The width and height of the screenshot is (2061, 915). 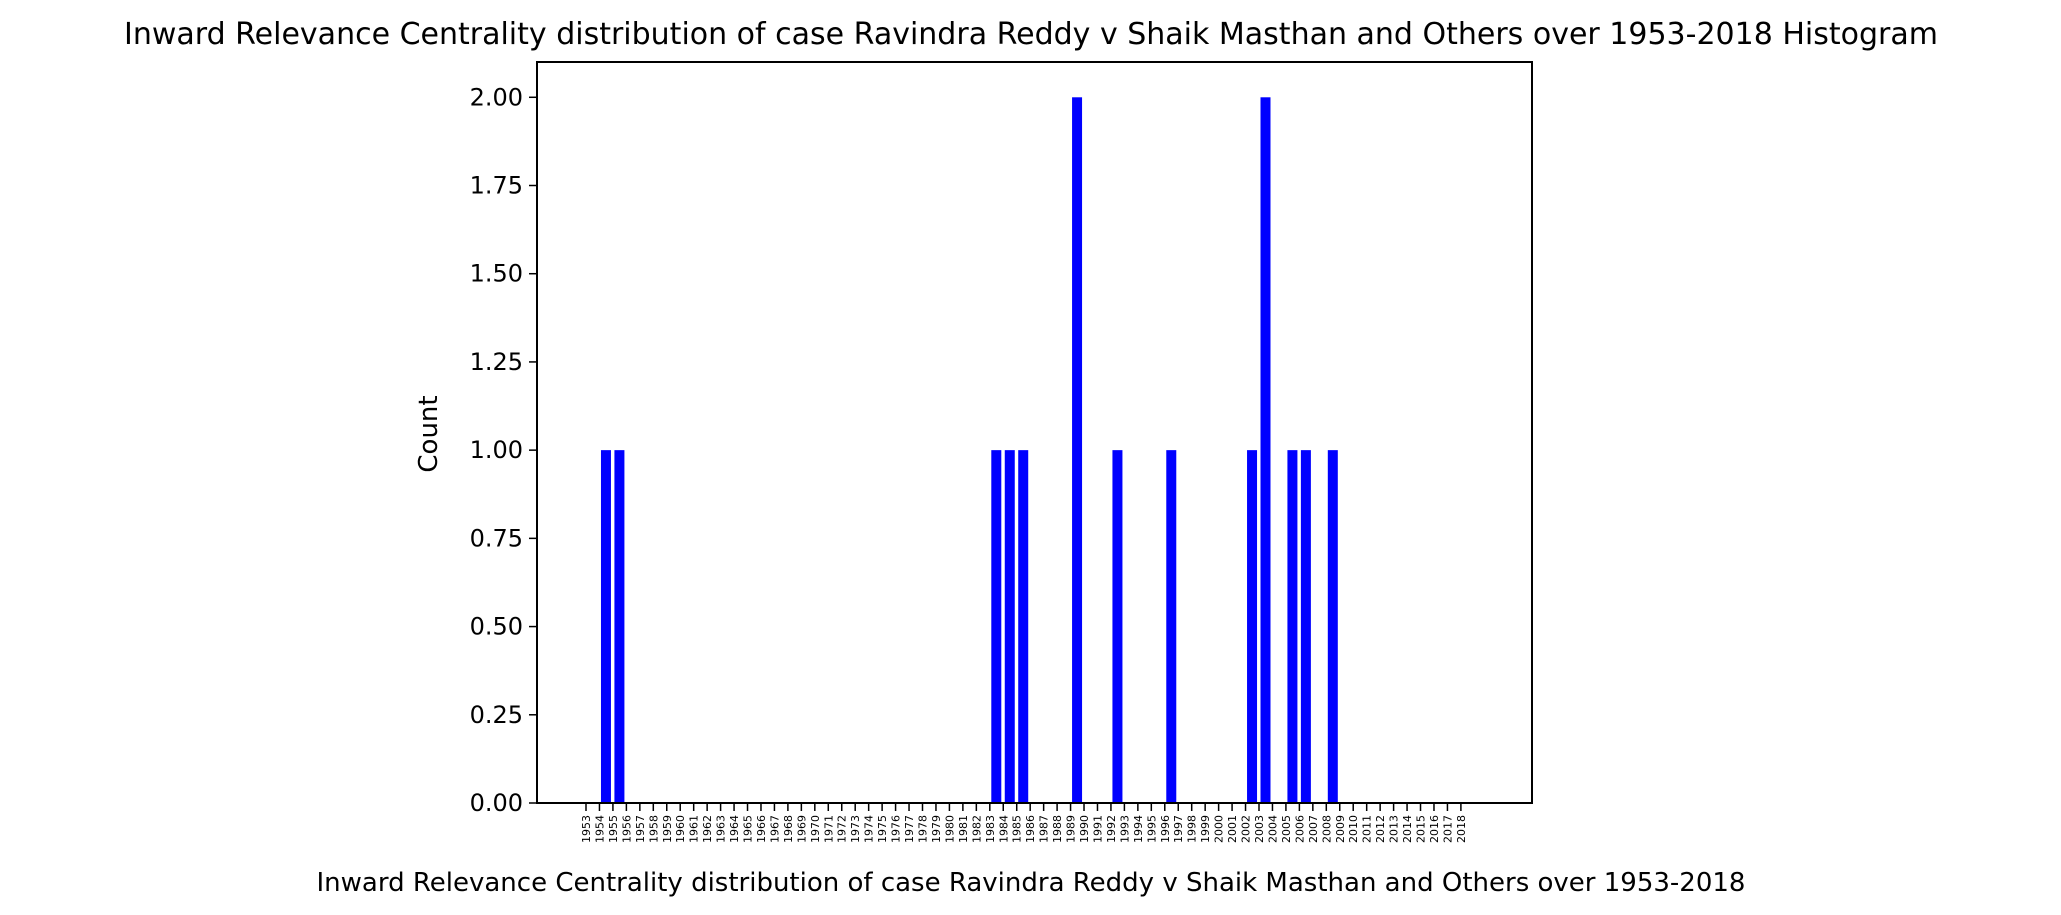 What do you see at coordinates (496, 450) in the screenshot?
I see `y-tick-label-1.00: 1.00` at bounding box center [496, 450].